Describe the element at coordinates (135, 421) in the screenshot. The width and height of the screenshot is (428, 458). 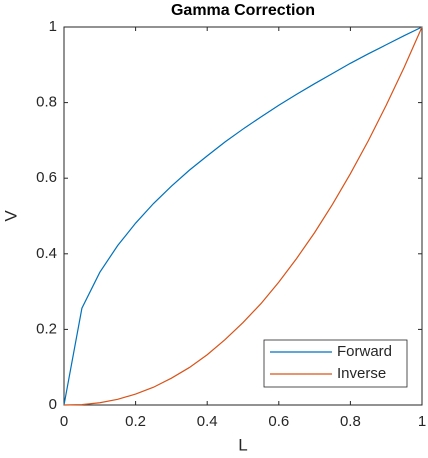
I see `x-tick-label: 0.2` at that location.